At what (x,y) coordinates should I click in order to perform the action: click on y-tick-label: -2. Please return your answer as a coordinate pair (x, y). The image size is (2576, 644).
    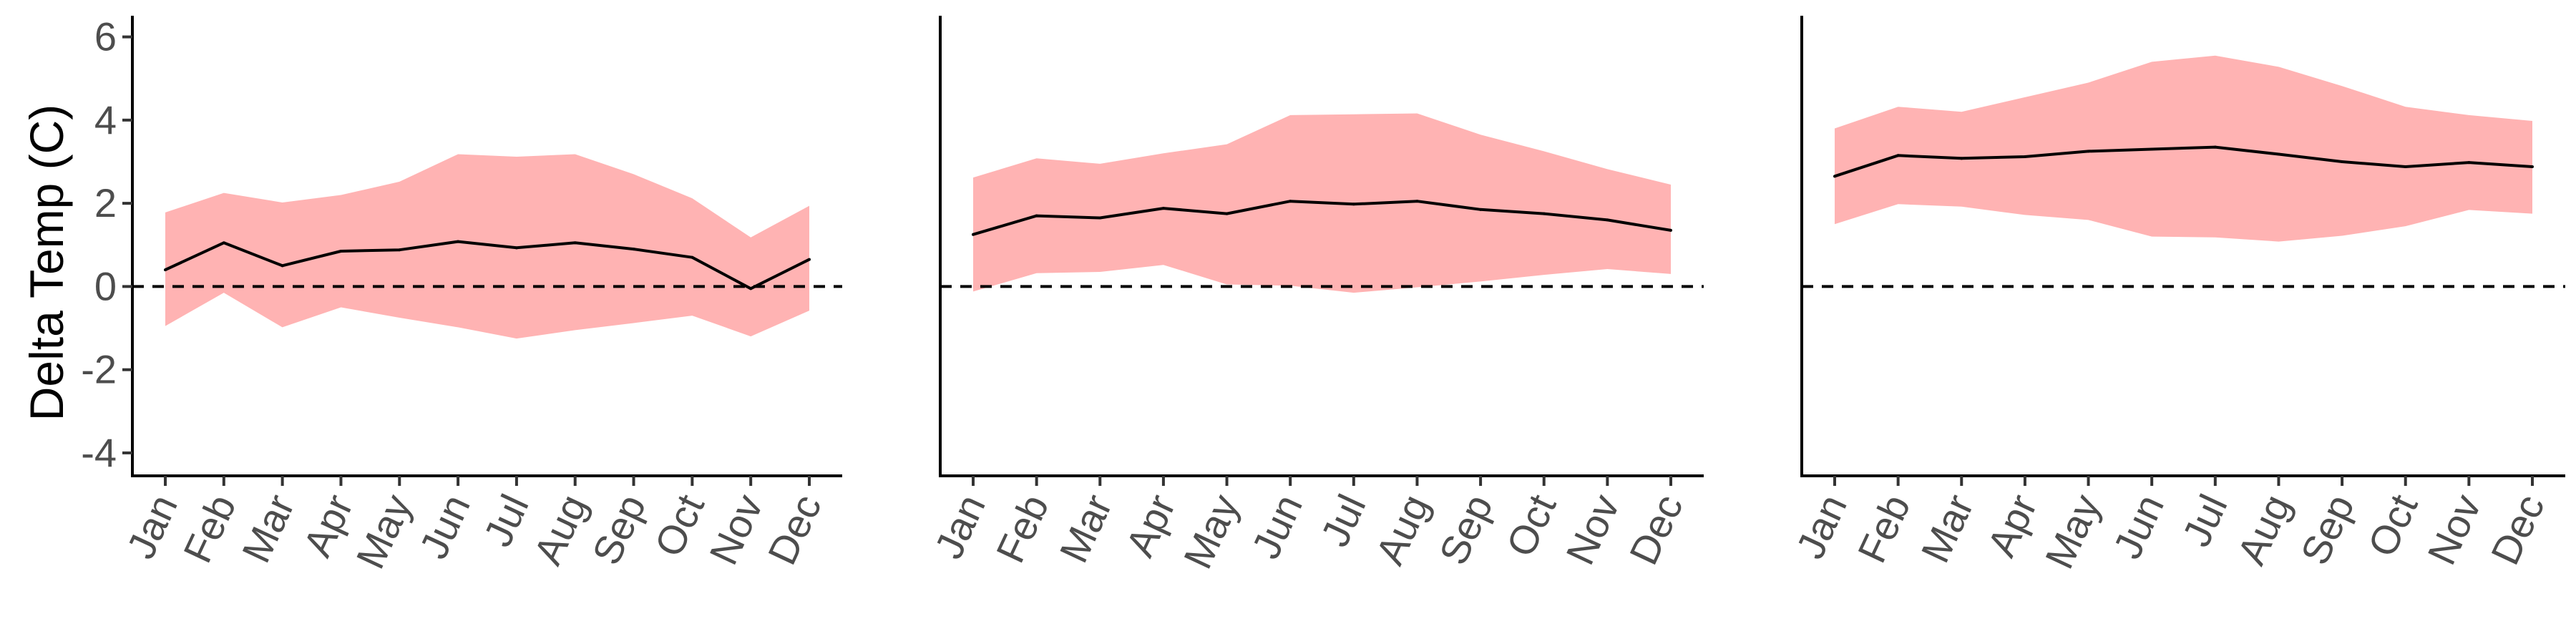
    Looking at the image, I should click on (99, 369).